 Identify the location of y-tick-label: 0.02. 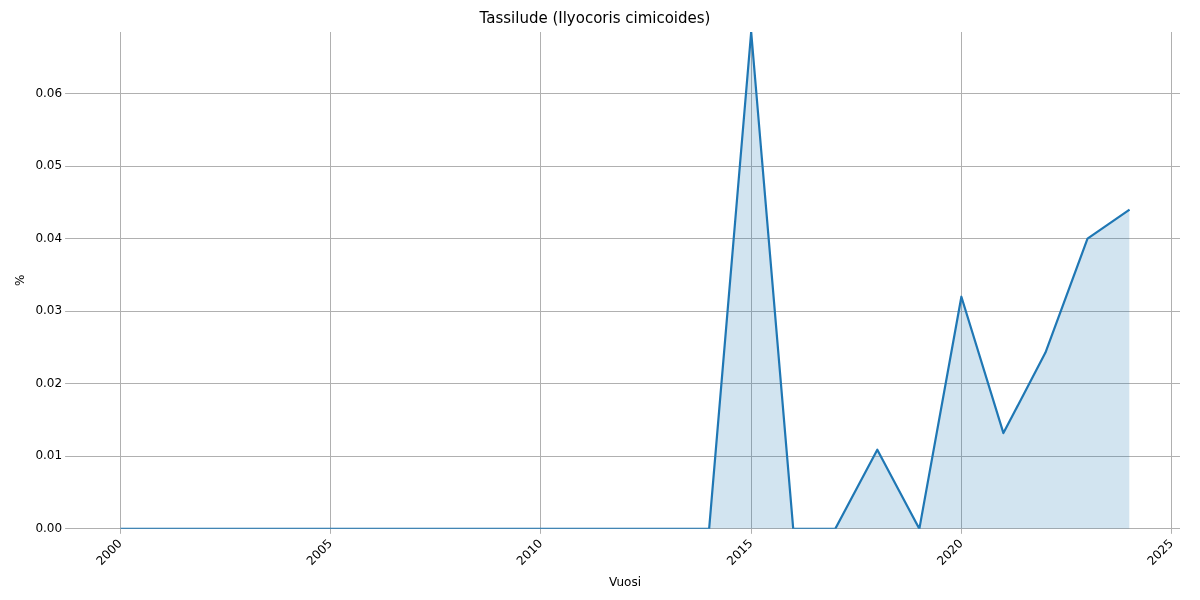
(49, 382).